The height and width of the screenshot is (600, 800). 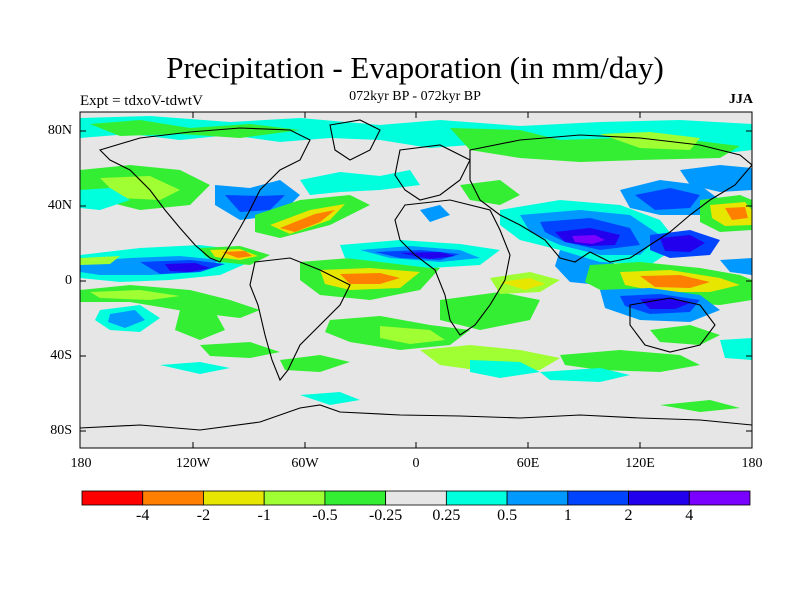 I want to click on map-subtitle: 072kyr BP - 072kyr BP, so click(x=415, y=96).